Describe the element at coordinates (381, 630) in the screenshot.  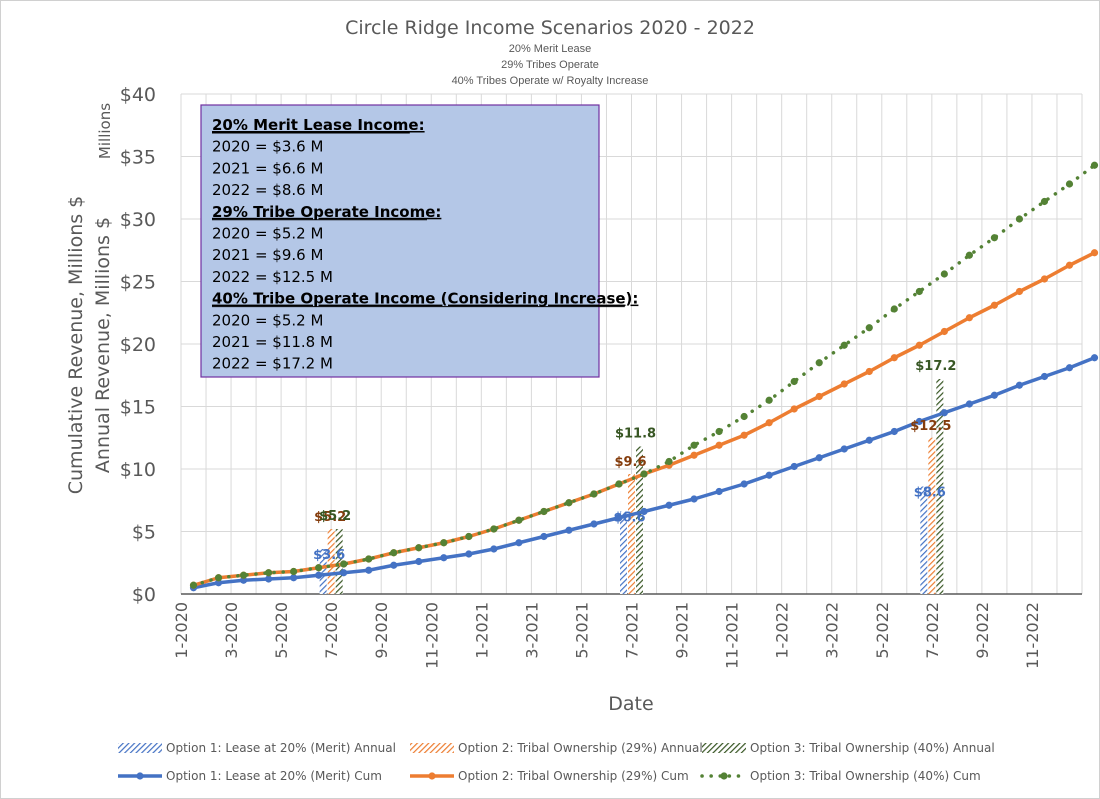
I see `x-tick-label: 9-2020` at that location.